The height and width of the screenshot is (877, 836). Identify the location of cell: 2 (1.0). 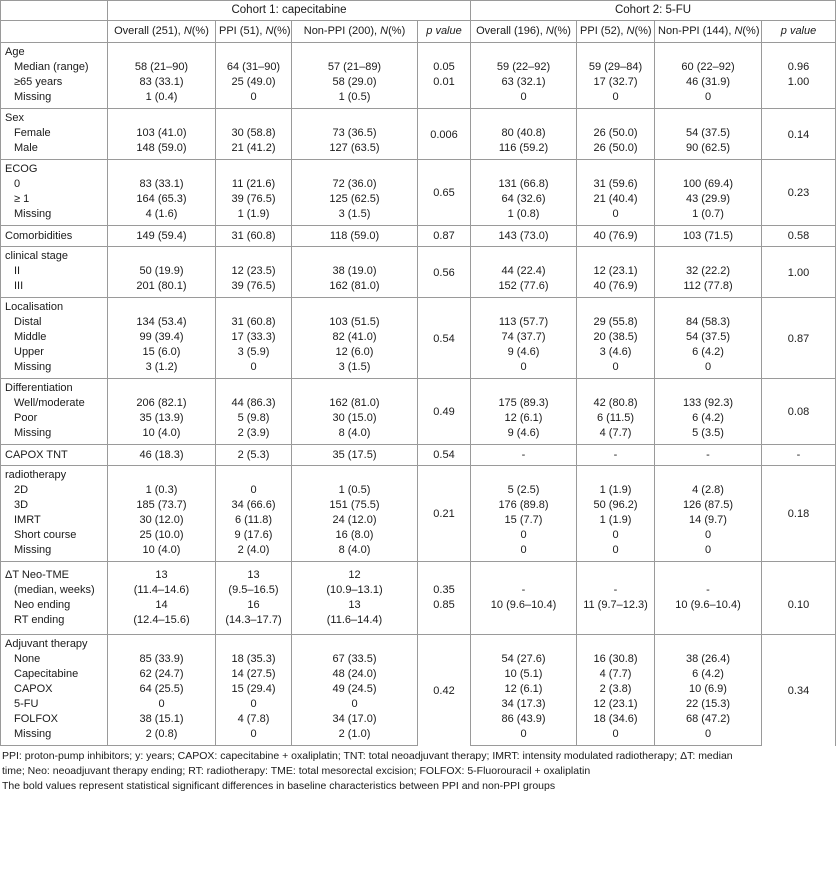
(354, 736).